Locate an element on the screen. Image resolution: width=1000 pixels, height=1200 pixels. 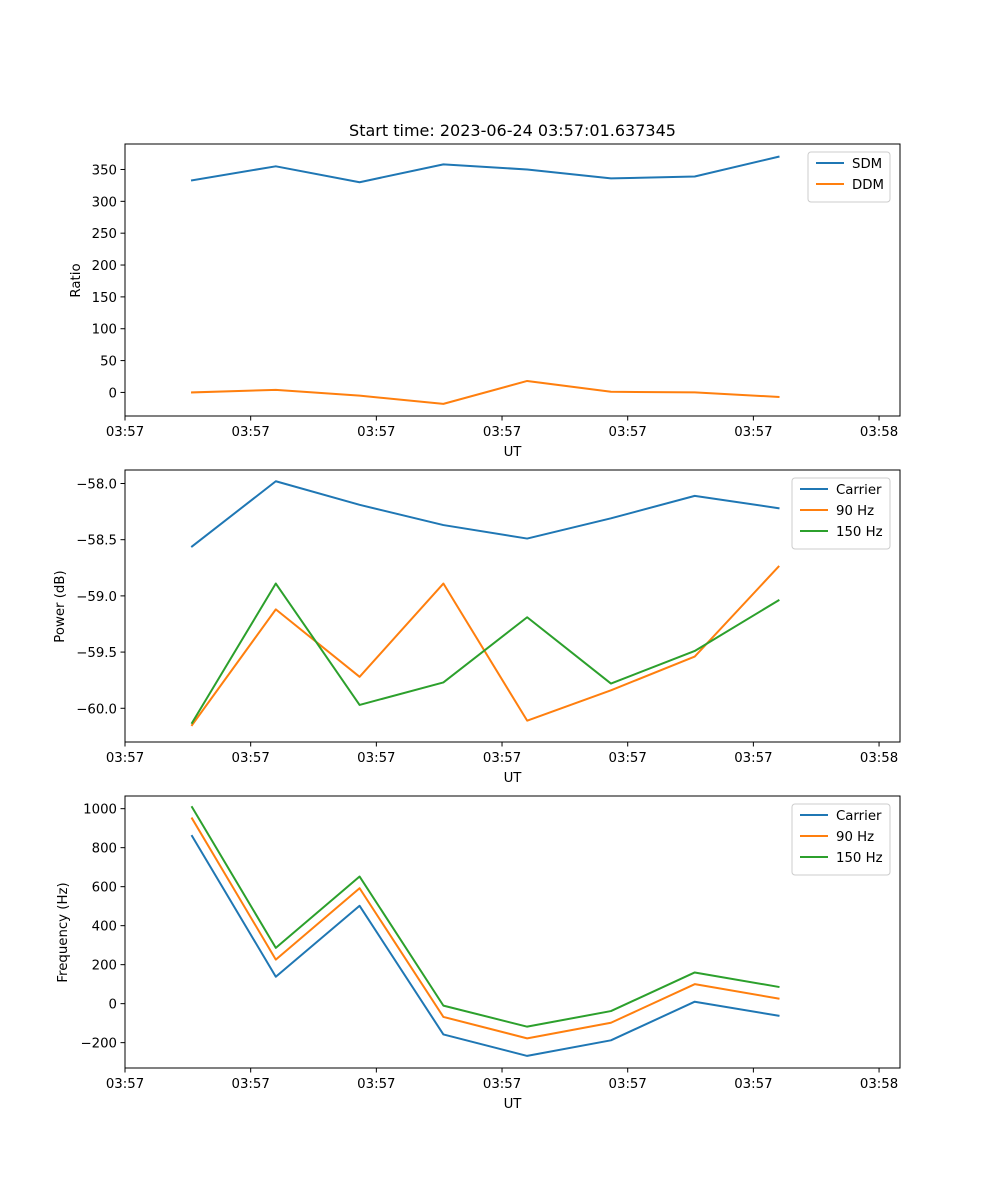
frequency-legend: Carrier 90 Hz 150 Hz is located at coordinates (841, 839).